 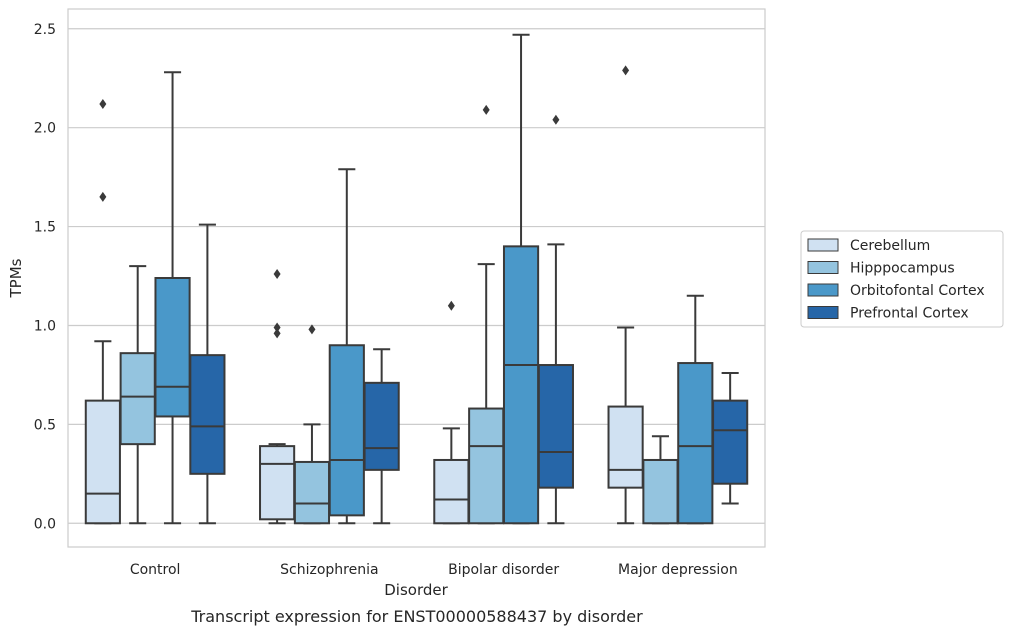 What do you see at coordinates (503, 570) in the screenshot?
I see `x-tick-label: Bipolar disorder` at bounding box center [503, 570].